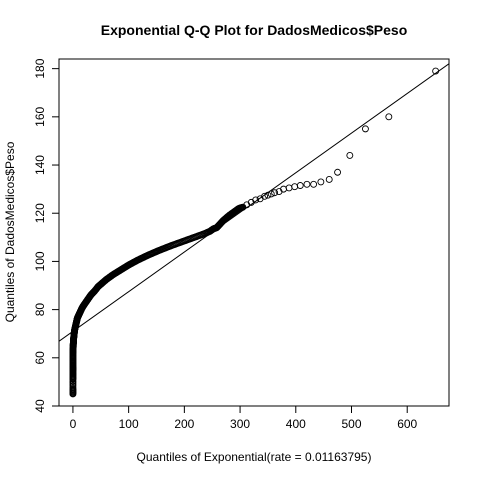 The height and width of the screenshot is (480, 480). What do you see at coordinates (240, 424) in the screenshot?
I see `x-tick-label: 300` at bounding box center [240, 424].